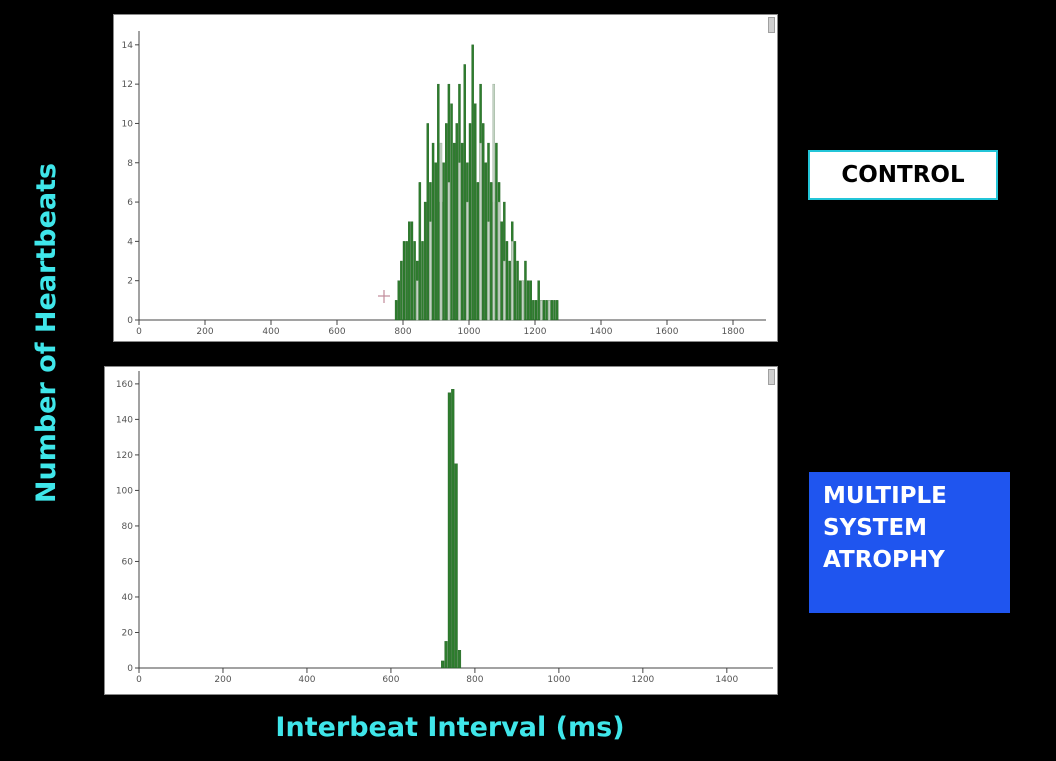 This screenshot has width=1056, height=761. What do you see at coordinates (46, 333) in the screenshot?
I see `y-axis-label: Number of Heartbeats` at bounding box center [46, 333].